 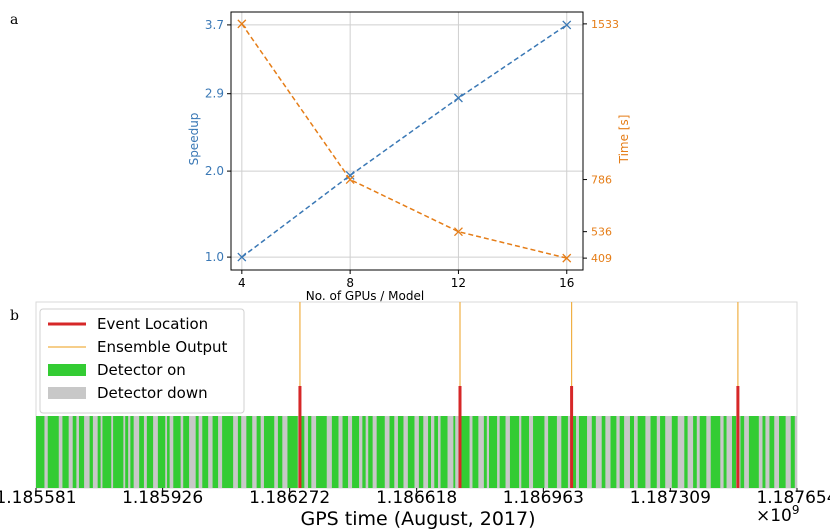 I want to click on x-tick-label-3: 16, so click(x=566, y=283).